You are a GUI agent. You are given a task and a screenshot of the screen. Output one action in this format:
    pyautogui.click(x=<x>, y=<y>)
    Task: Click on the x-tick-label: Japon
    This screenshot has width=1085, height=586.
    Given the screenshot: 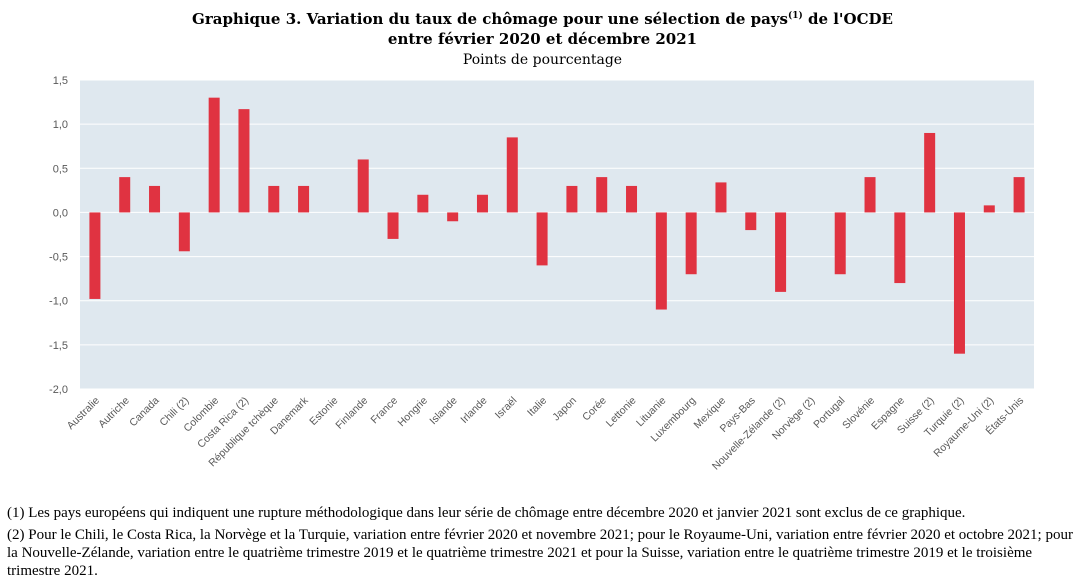 What is the action you would take?
    pyautogui.click(x=564, y=409)
    